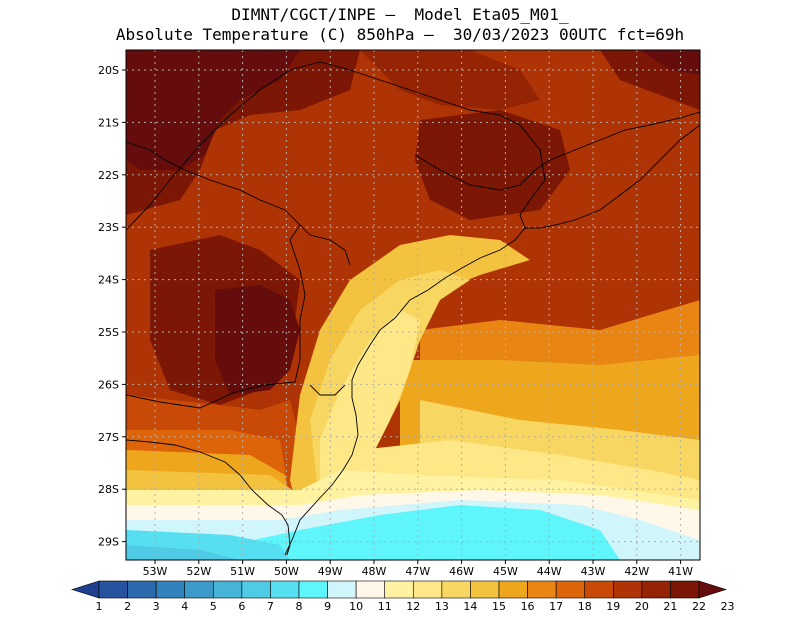  What do you see at coordinates (680, 571) in the screenshot?
I see `lon-label: 41W` at bounding box center [680, 571].